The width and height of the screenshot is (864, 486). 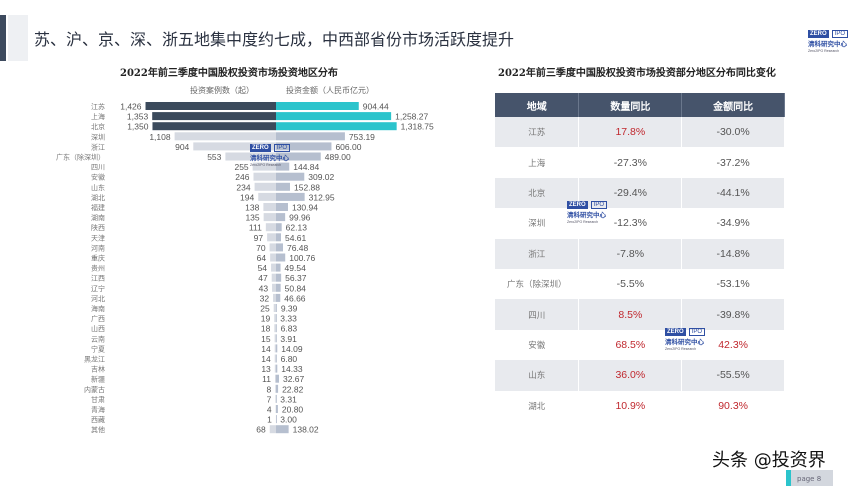 I want to click on category-label: 四川, so click(x=98, y=168).